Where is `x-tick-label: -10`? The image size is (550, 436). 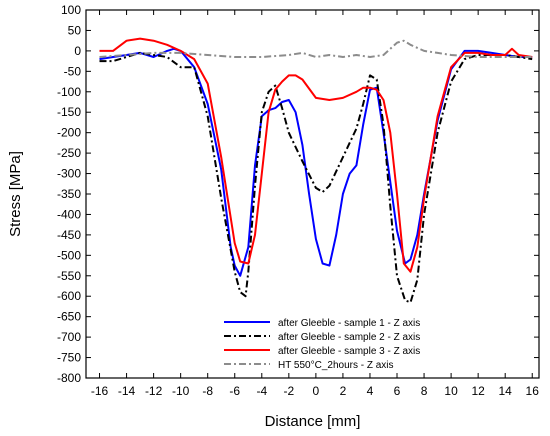 x-tick-label: -10 is located at coordinates (181, 391).